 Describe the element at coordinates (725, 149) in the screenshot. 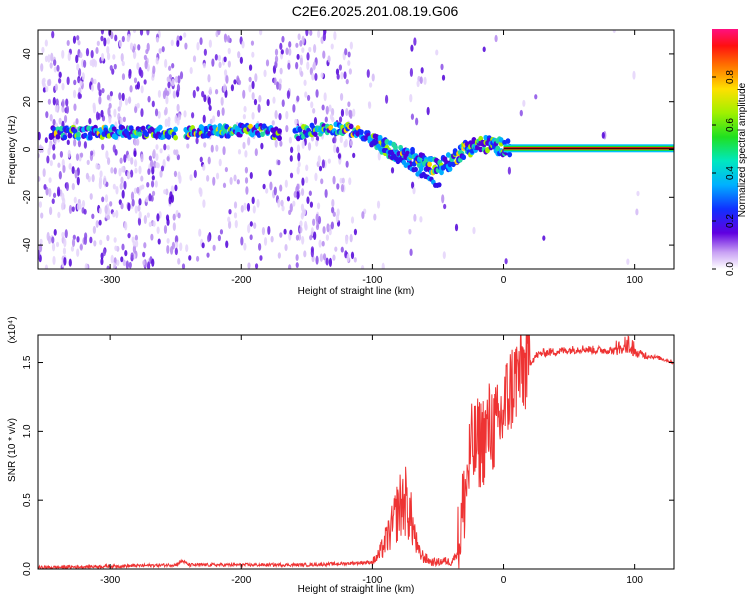

I see `colorbar-gradient` at that location.